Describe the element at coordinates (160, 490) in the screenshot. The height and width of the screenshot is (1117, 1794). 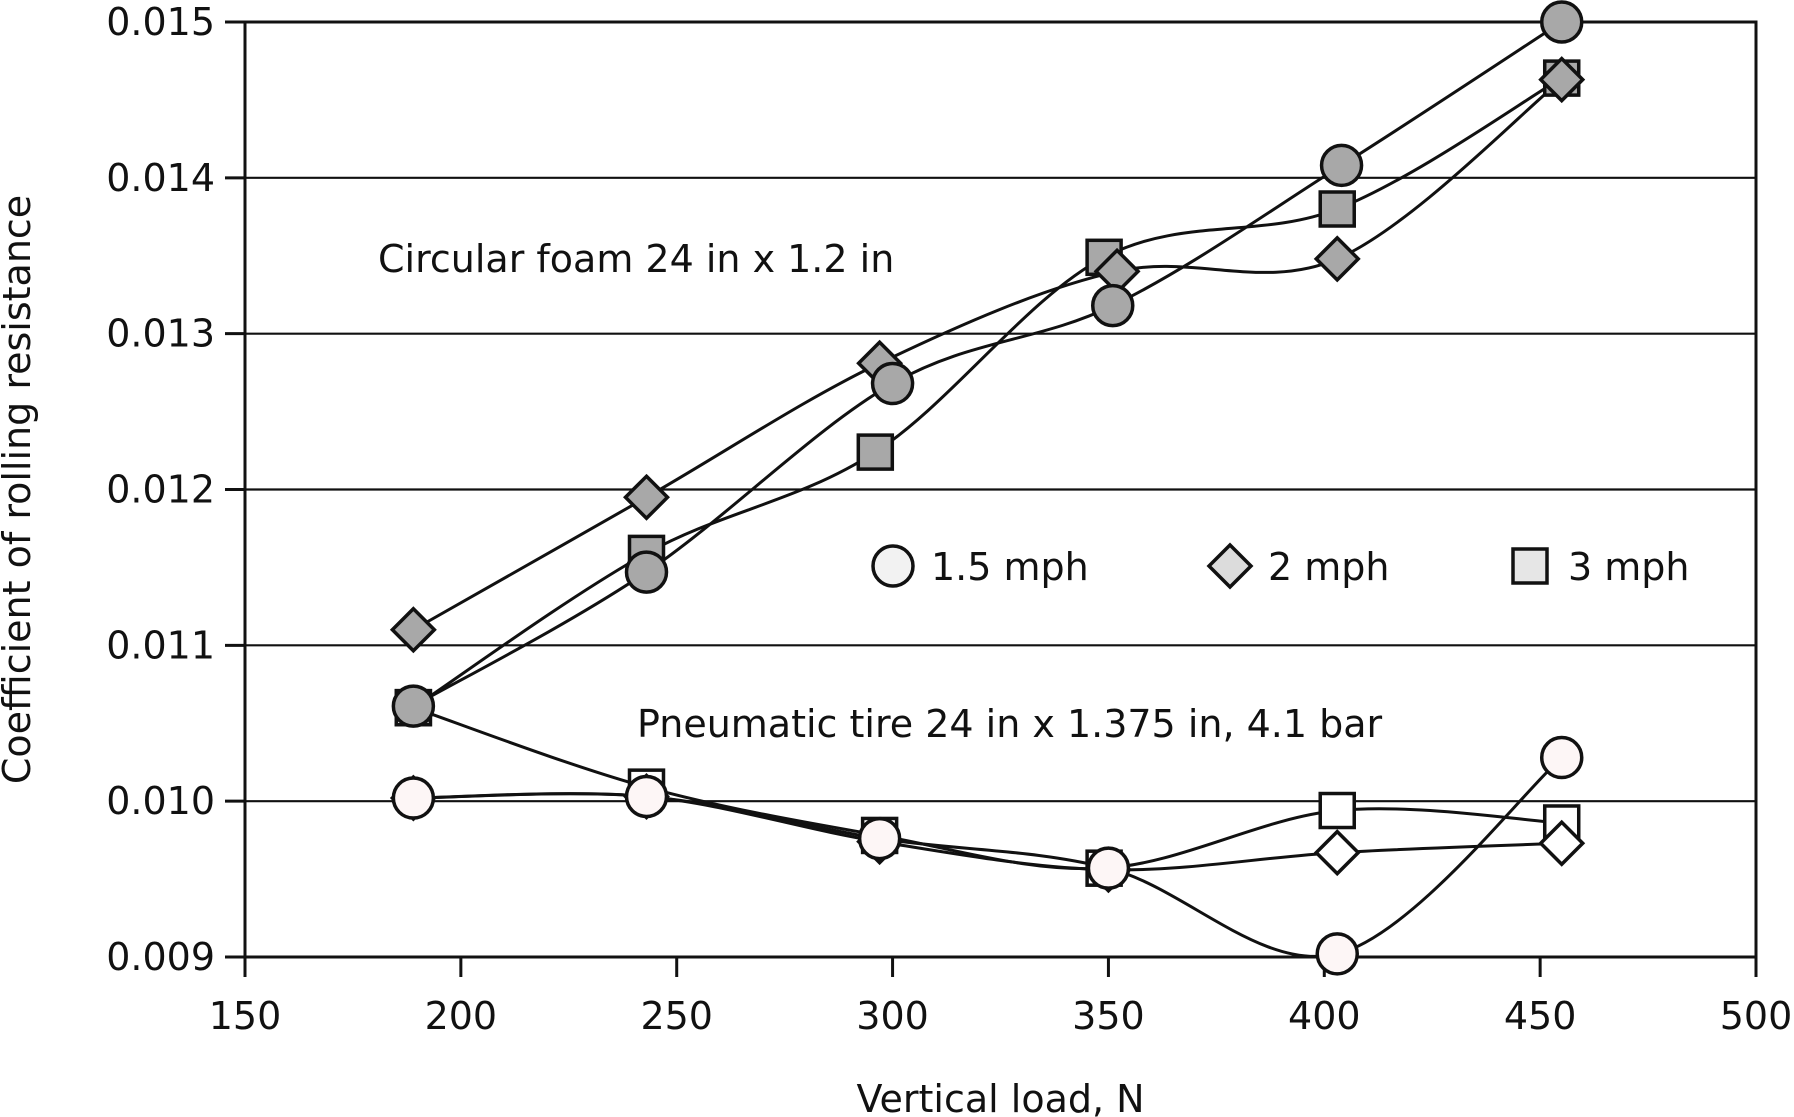
I see `y-tick-label-3: 0.012` at that location.